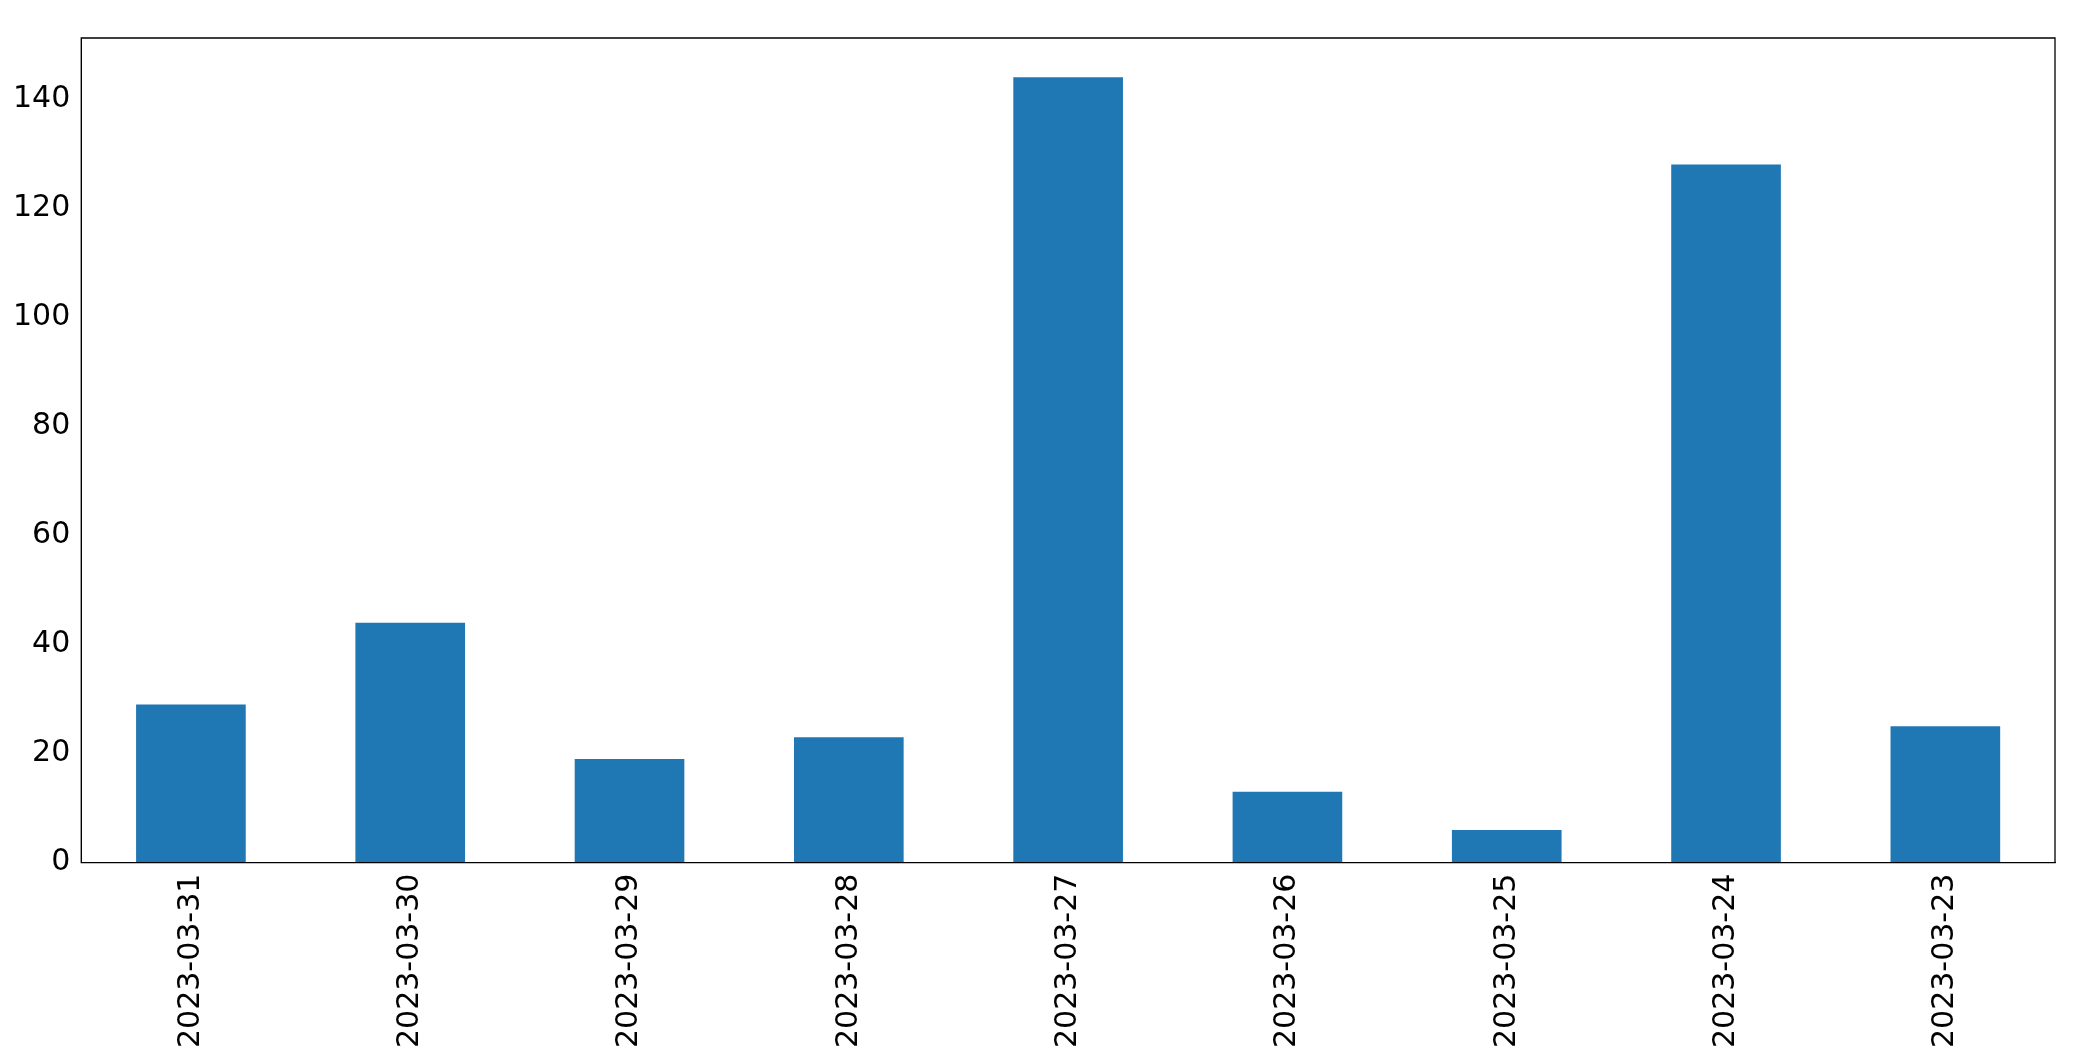 The width and height of the screenshot is (2093, 1061). What do you see at coordinates (51, 533) in the screenshot?
I see `y-tick-label: 60` at bounding box center [51, 533].